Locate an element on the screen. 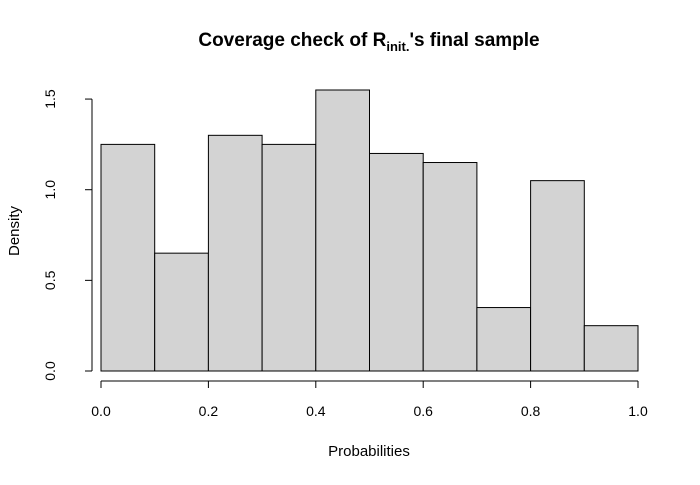 This screenshot has width=700, height=485. y-tick-label: 0.0 is located at coordinates (50, 371).